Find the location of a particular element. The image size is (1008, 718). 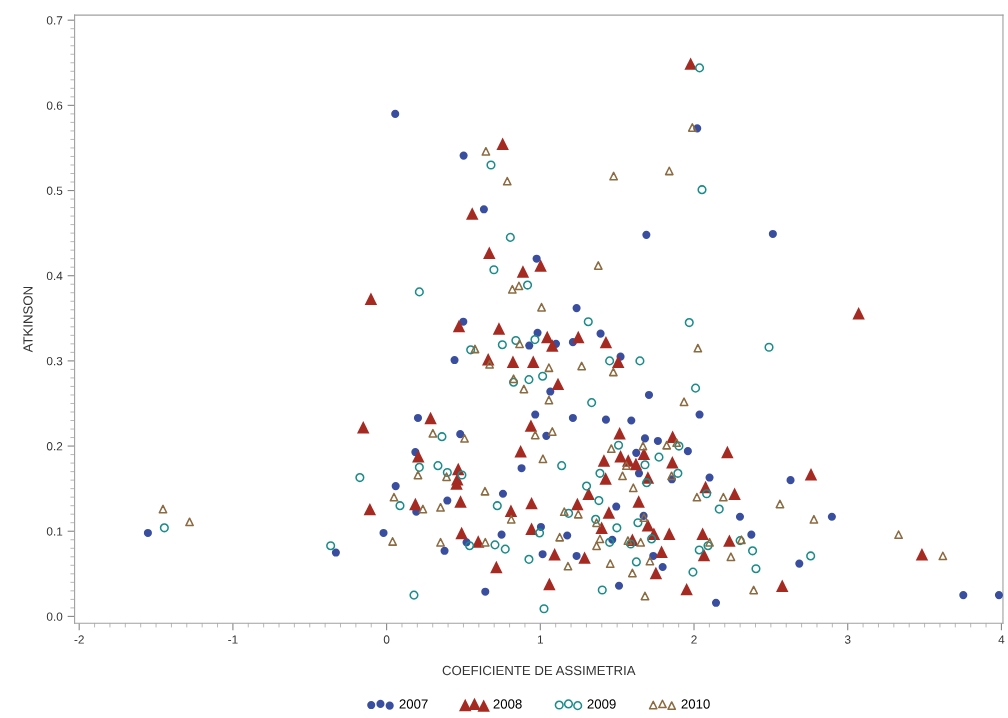

x-tick-label: 1 is located at coordinates (540, 639).